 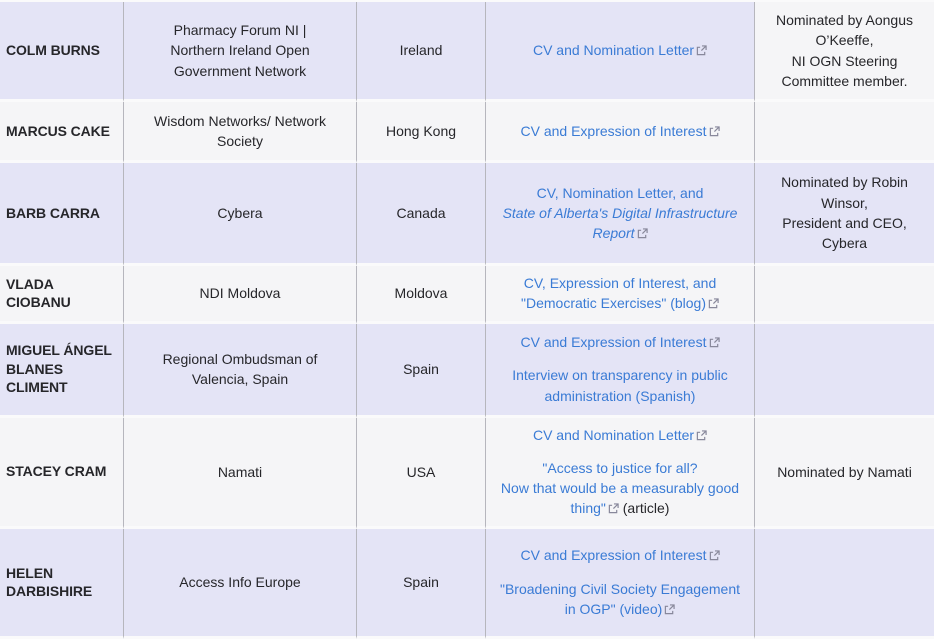 I want to click on name-cell: COLM BURNS, so click(x=62, y=52).